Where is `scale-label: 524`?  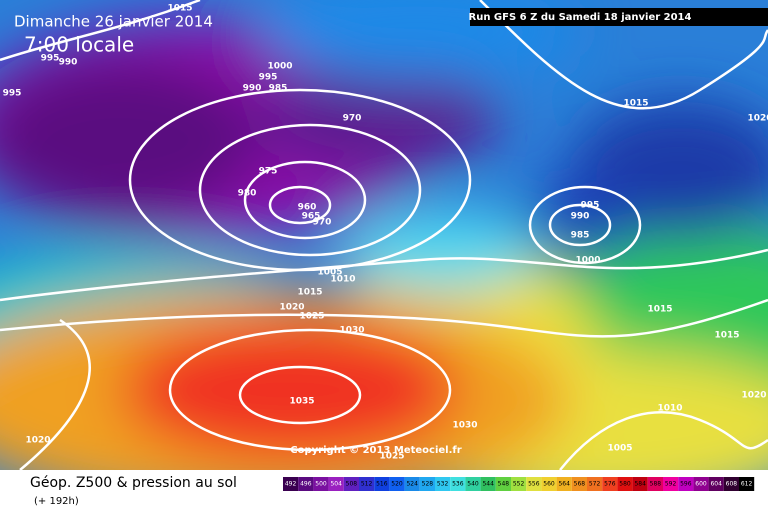 scale-label: 524 is located at coordinates (412, 484).